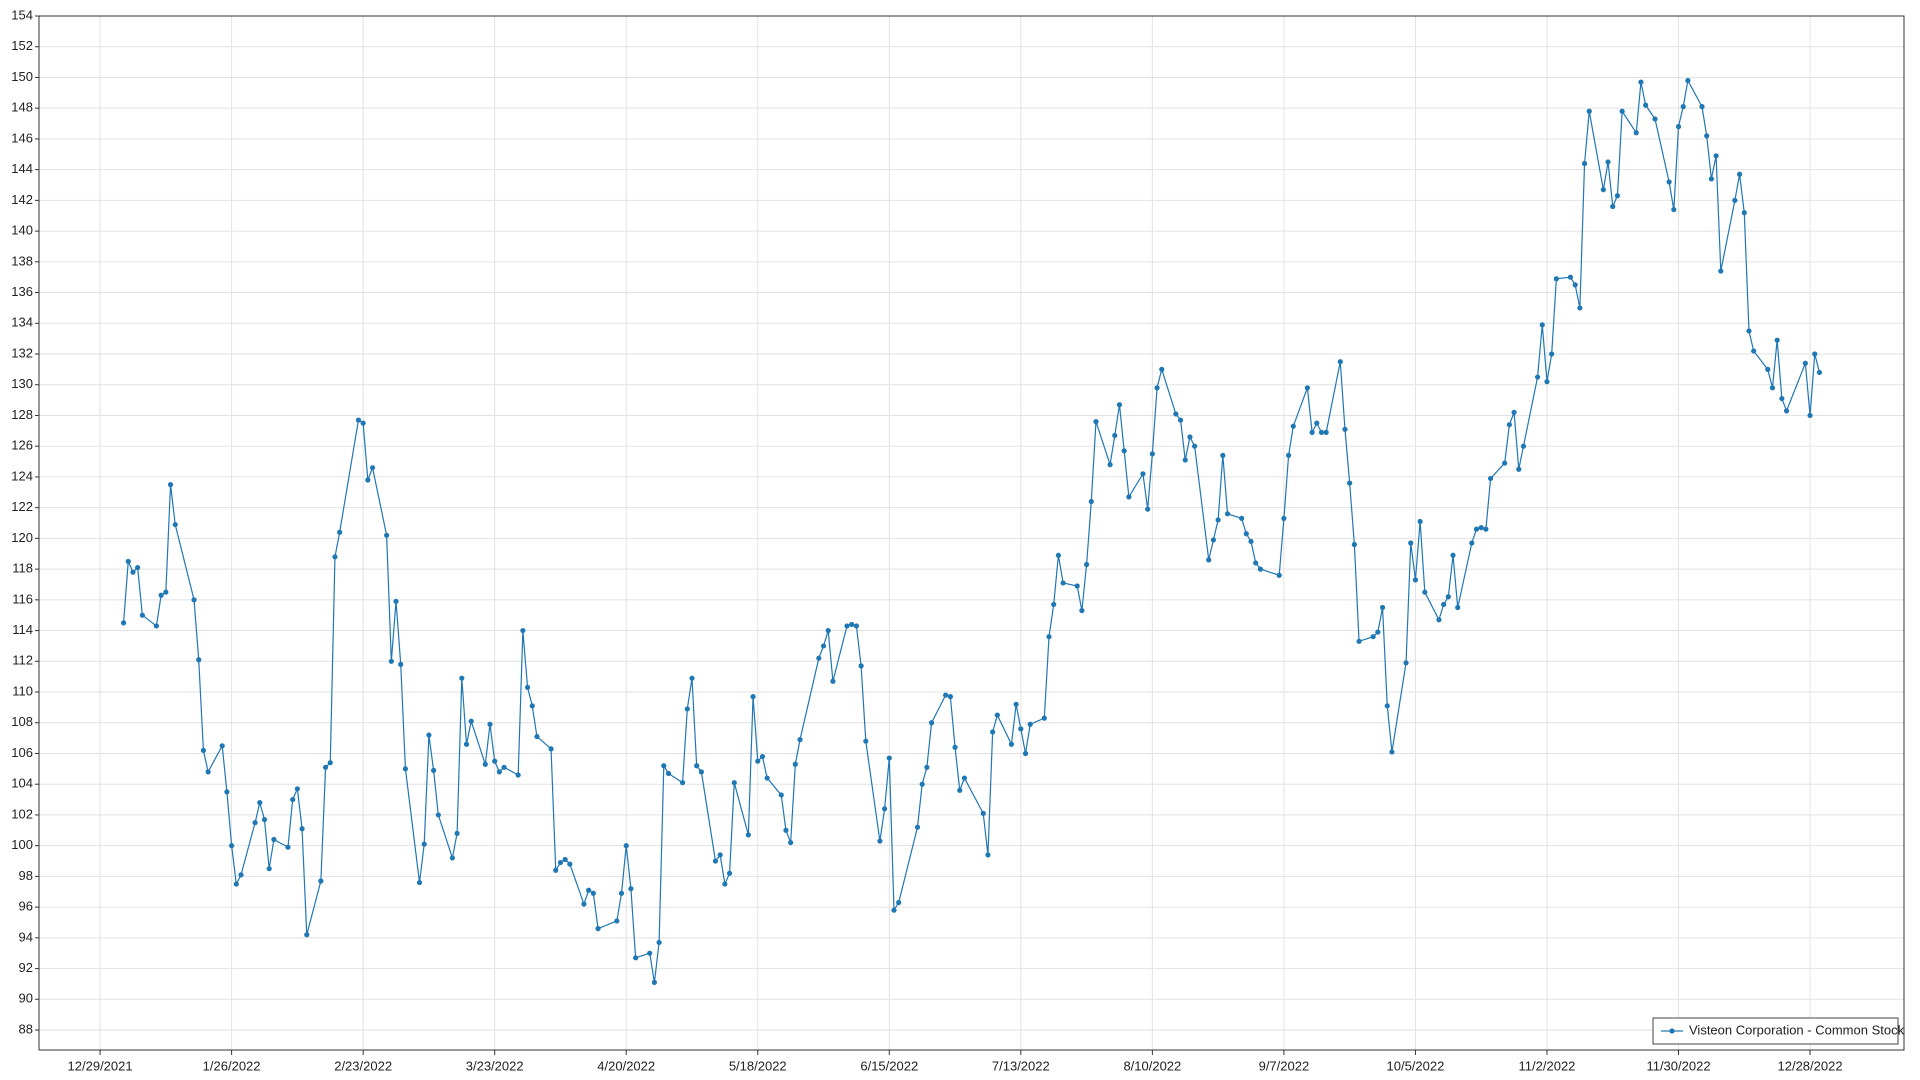 The image size is (1920, 1080). What do you see at coordinates (22, 598) in the screenshot?
I see `y-tick-label: 116` at bounding box center [22, 598].